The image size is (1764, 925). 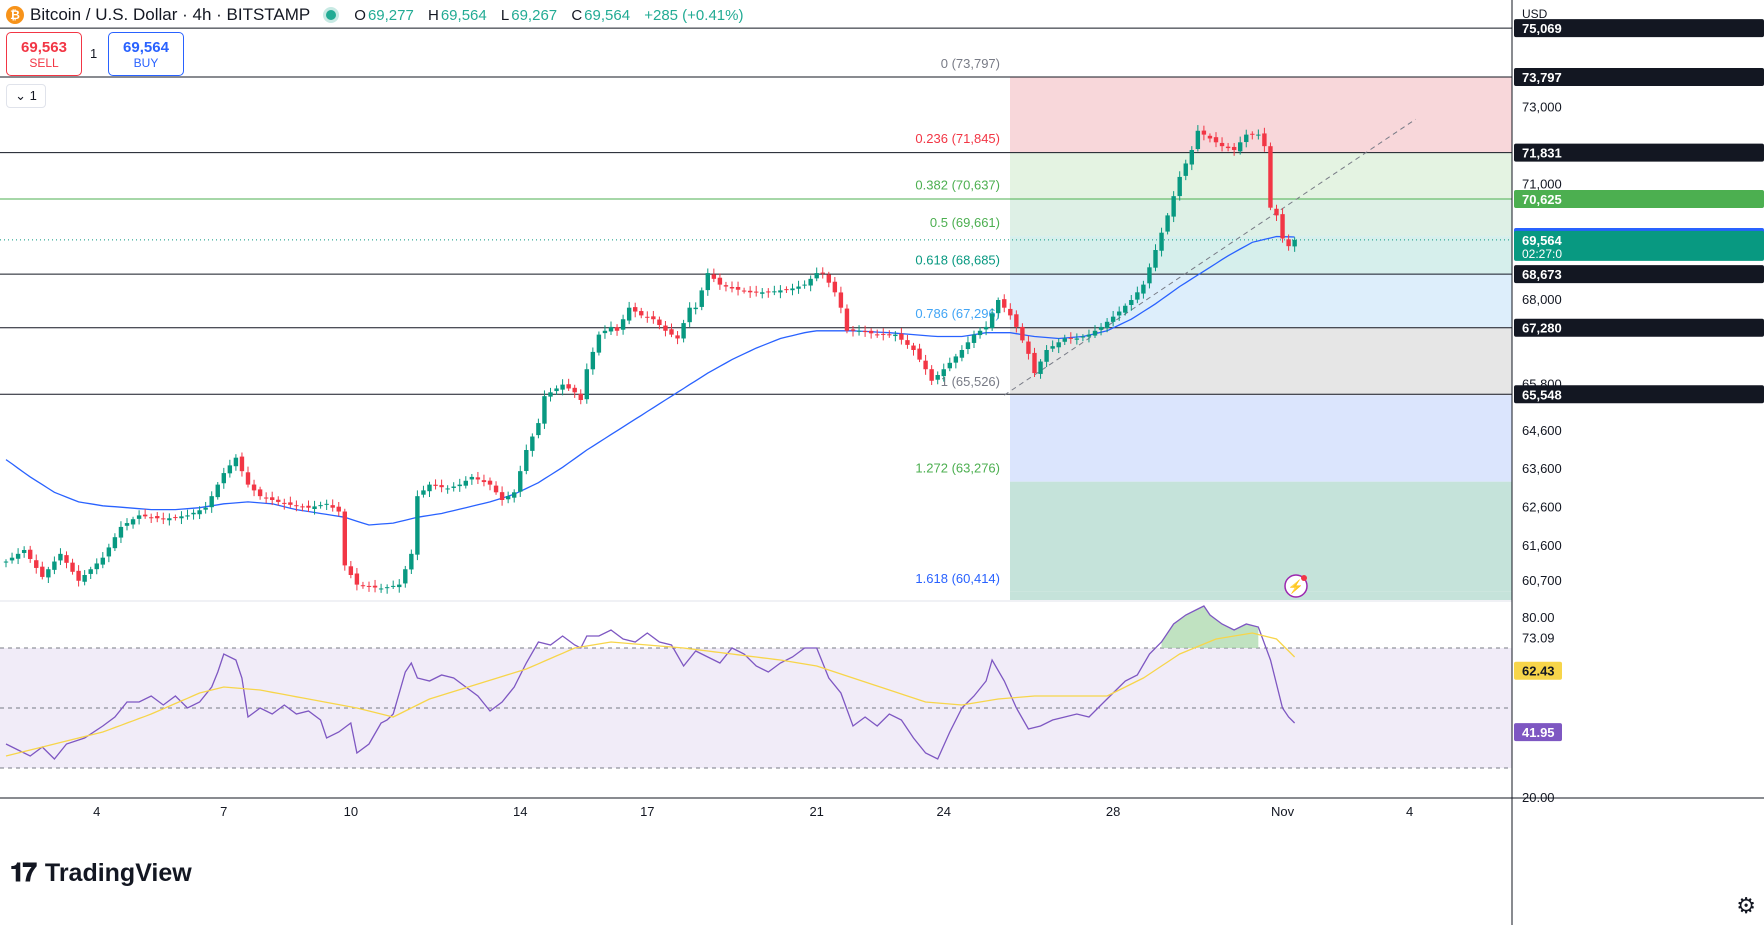 What do you see at coordinates (118, 872) in the screenshot?
I see `logo-text: TradingView` at bounding box center [118, 872].